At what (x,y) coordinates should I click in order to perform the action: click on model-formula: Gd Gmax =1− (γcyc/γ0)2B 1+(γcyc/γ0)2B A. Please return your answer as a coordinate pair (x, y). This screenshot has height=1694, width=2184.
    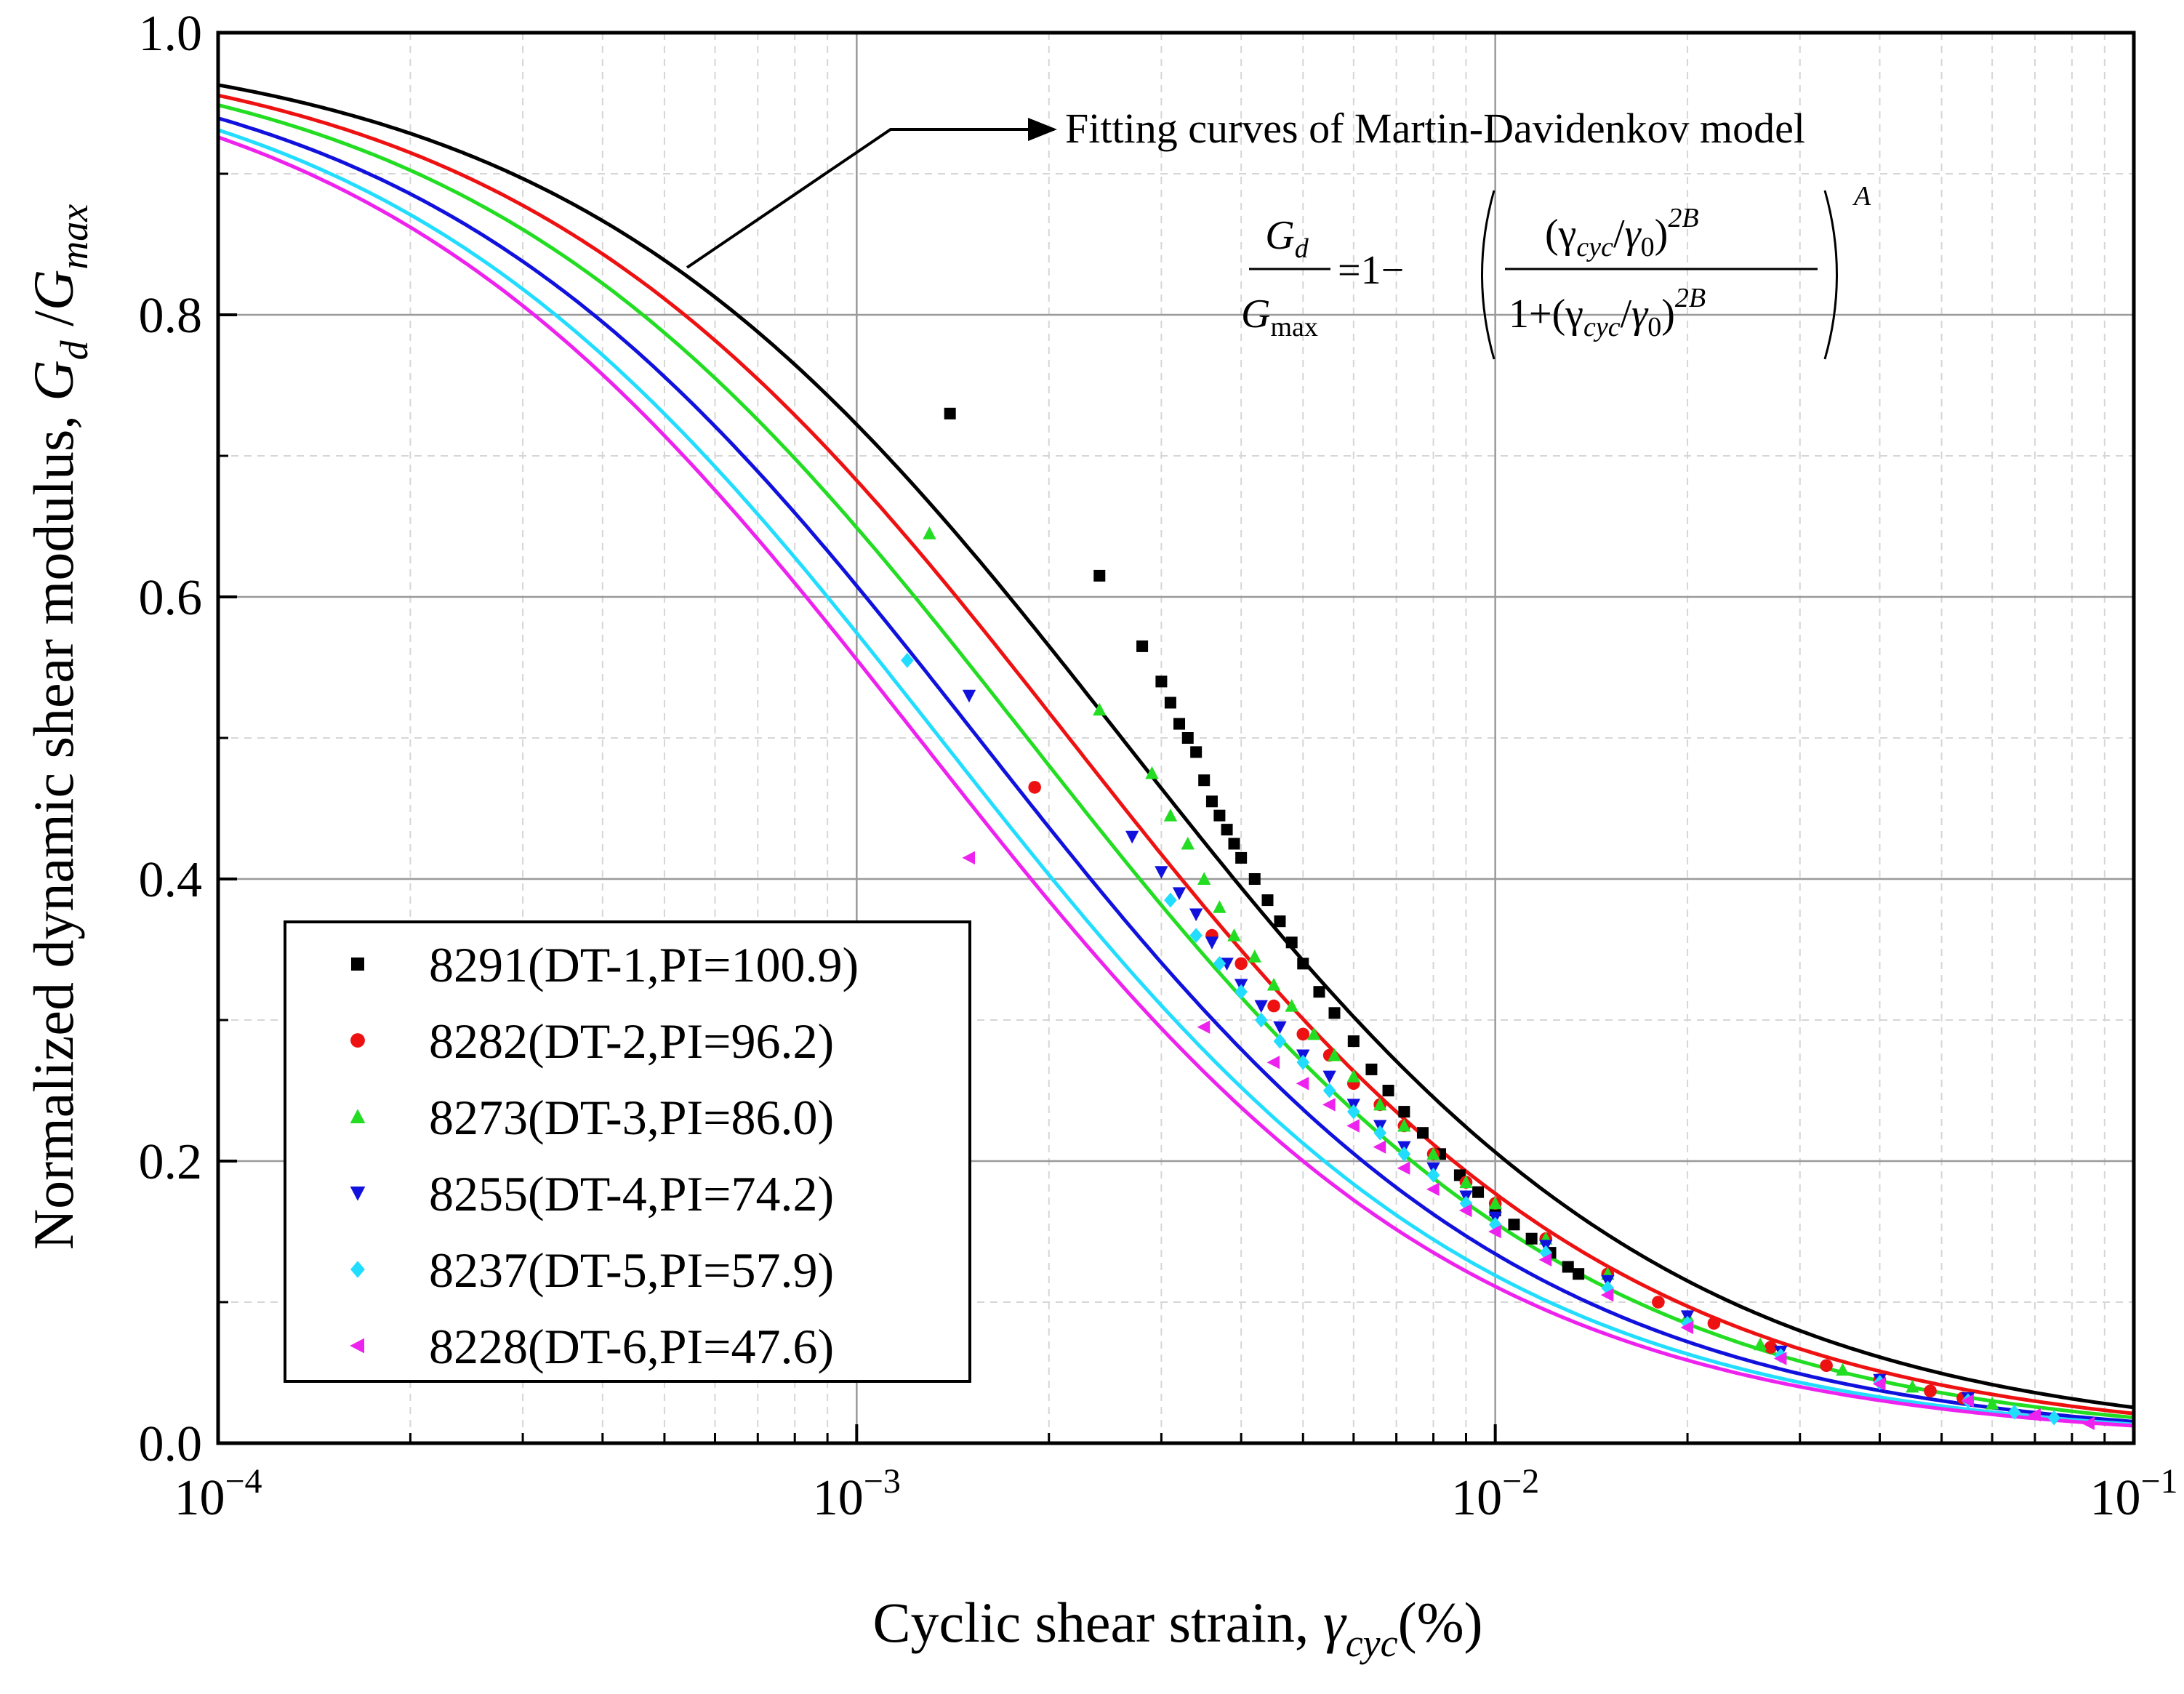
    Looking at the image, I should click on (1556, 270).